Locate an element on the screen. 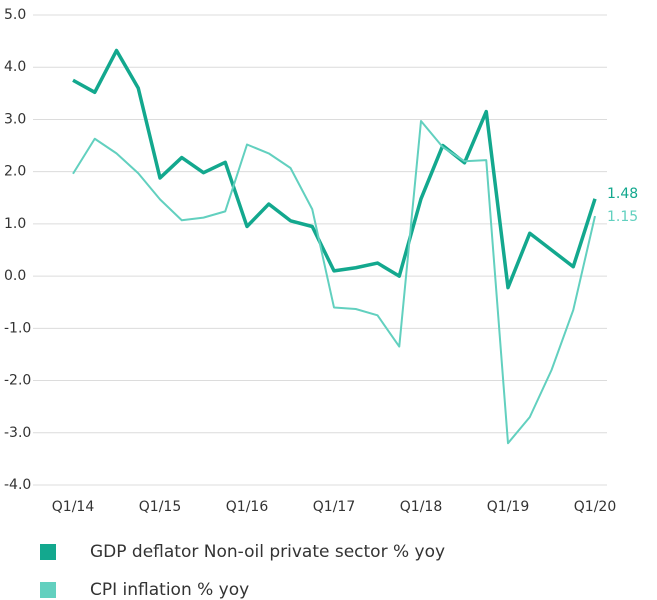 The width and height of the screenshot is (657, 600). legend-label: CPI inflation % yoy is located at coordinates (169, 590).